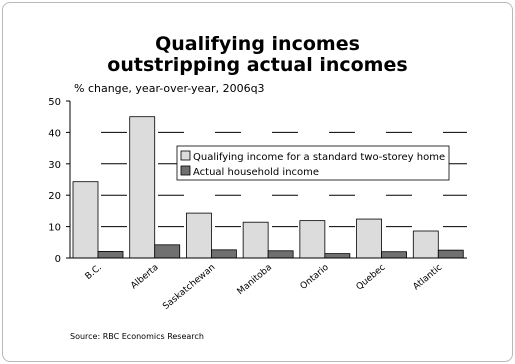  Describe the element at coordinates (185, 170) in the screenshot. I see `legend-swatch-household` at that location.